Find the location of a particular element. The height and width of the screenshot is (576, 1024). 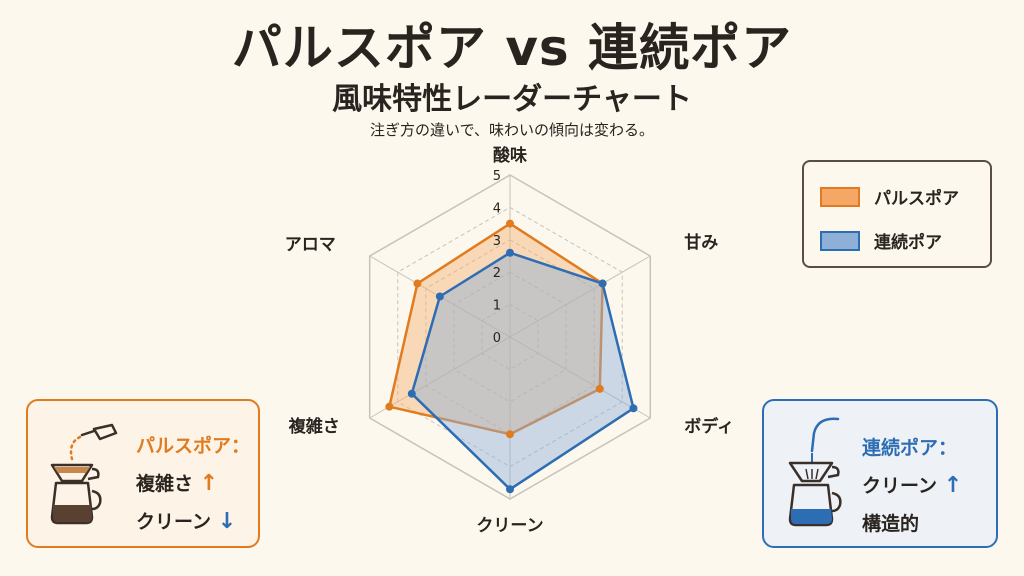

legend-item-pulse: パルスポア is located at coordinates (889, 196).